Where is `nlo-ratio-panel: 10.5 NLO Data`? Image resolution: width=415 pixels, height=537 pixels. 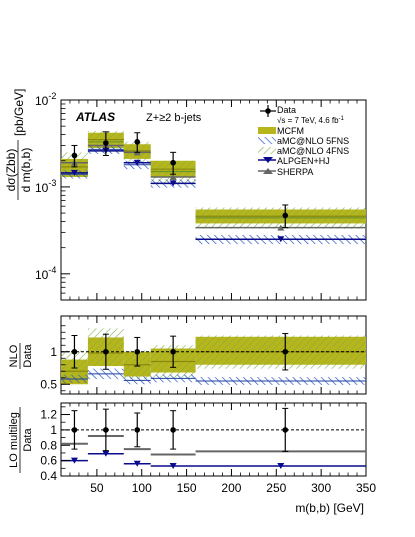 nlo-ratio-panel: 10.5 NLO Data is located at coordinates (187, 355).